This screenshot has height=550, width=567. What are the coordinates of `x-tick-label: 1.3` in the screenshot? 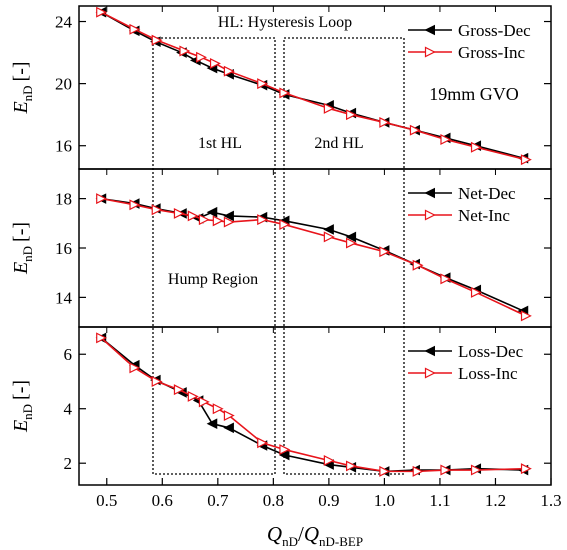 It's located at (550, 500).